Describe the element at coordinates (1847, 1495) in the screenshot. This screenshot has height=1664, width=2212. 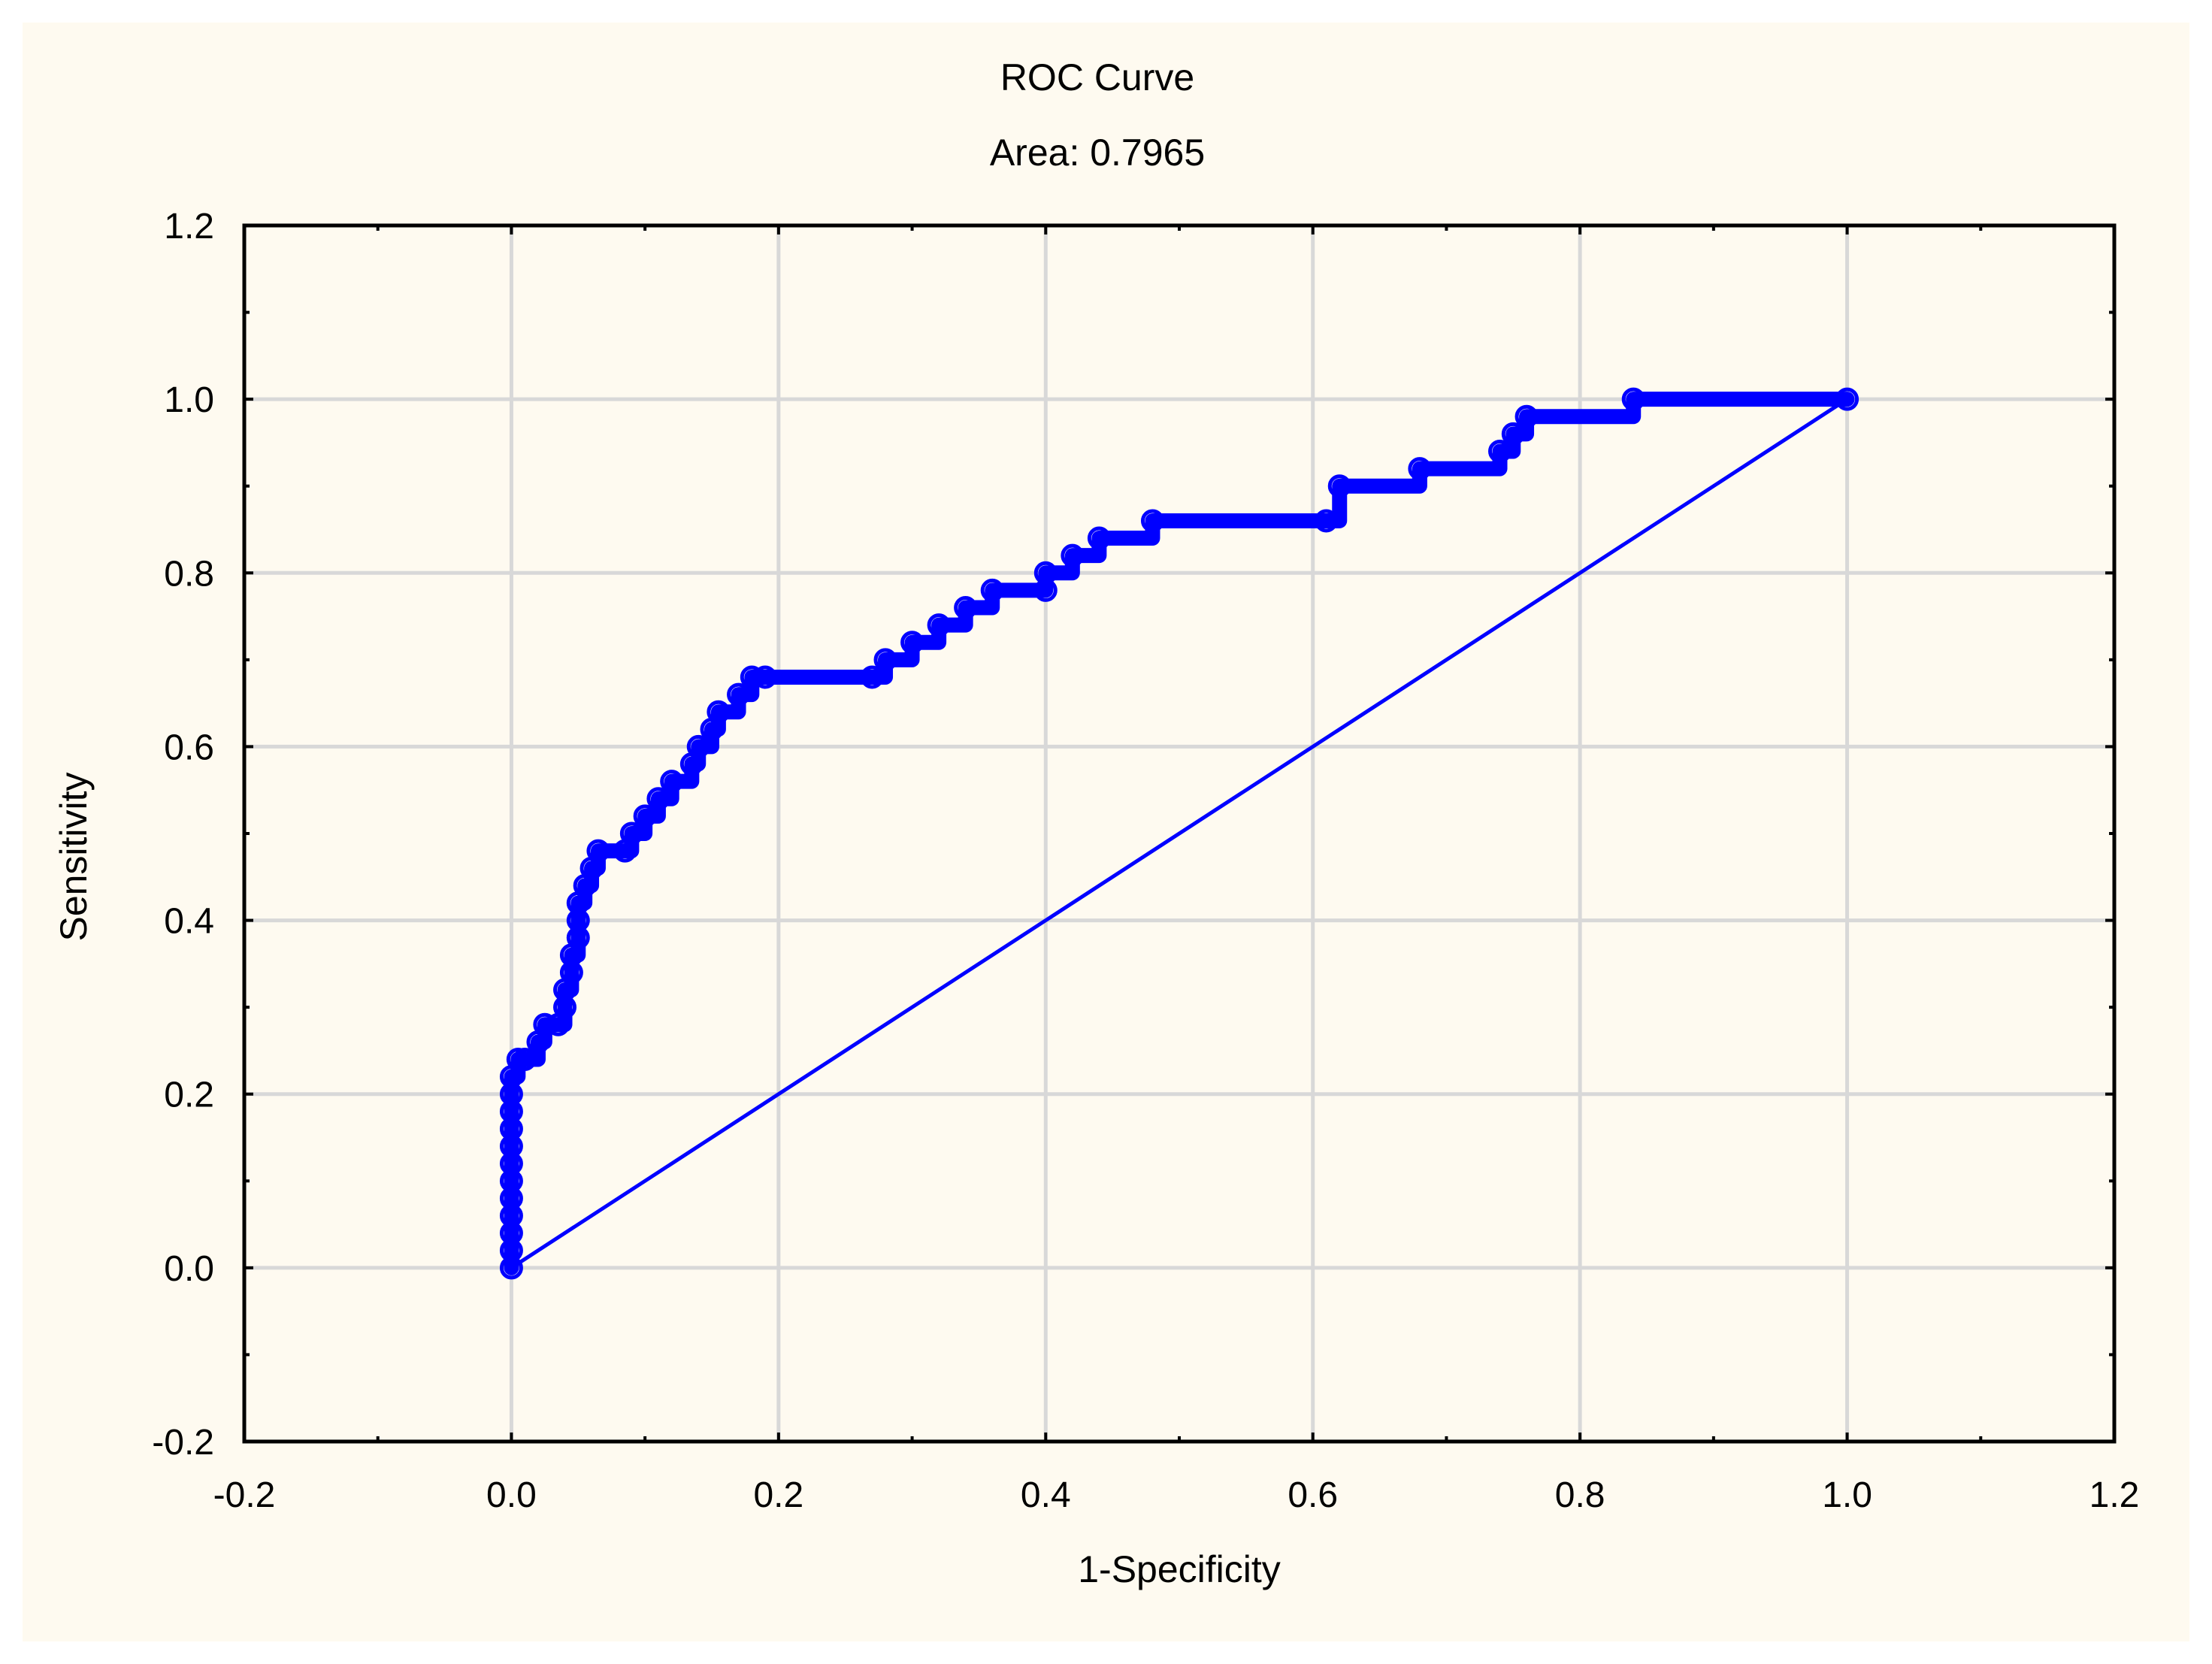
I see `x-tick-label: 1.0` at that location.